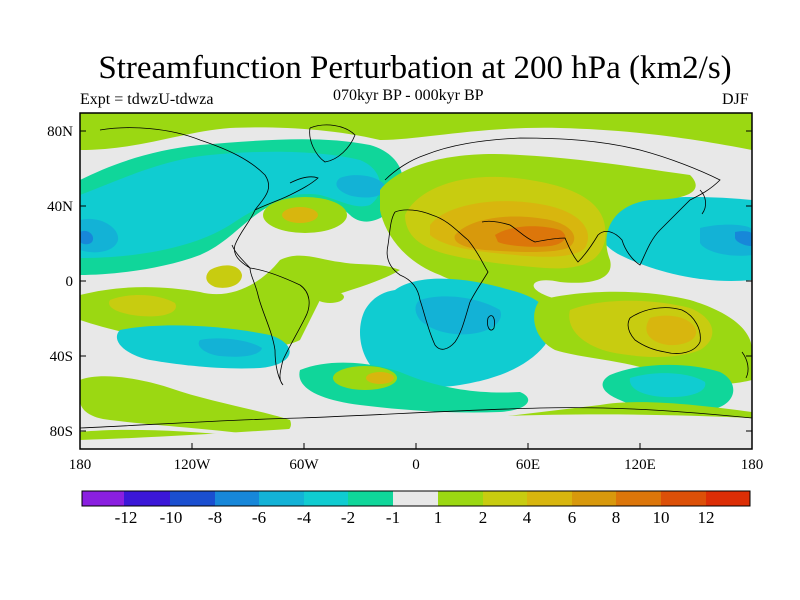 The height and width of the screenshot is (600, 800). What do you see at coordinates (491, 323) in the screenshot?
I see `coast-madagascar` at bounding box center [491, 323].